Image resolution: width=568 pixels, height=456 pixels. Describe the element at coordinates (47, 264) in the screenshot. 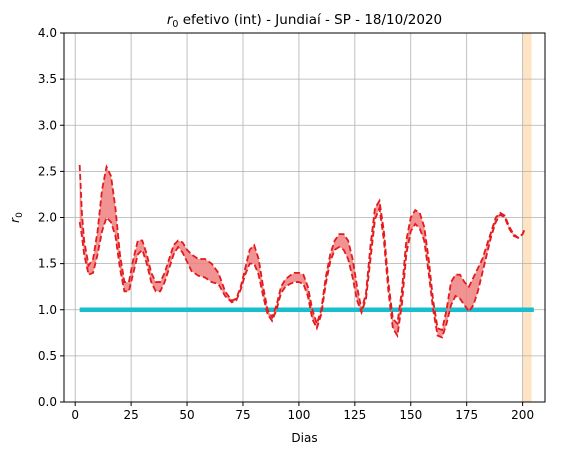

I see `y-tick-label: 1.5` at that location.